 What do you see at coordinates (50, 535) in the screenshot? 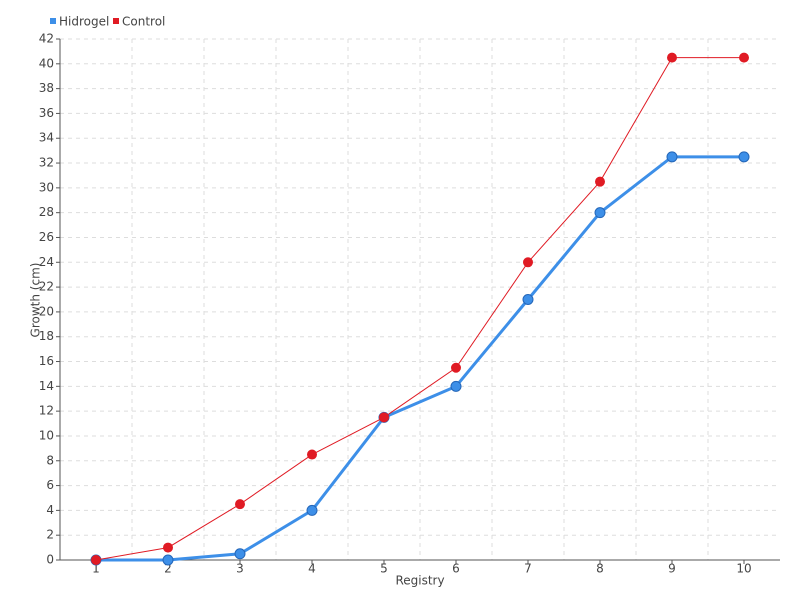
I see `y-tick-label: 2` at bounding box center [50, 535].